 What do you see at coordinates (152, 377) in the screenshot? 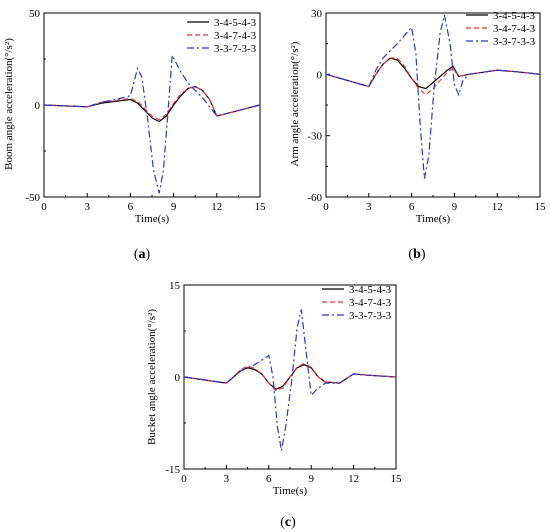
I see `y-axis-label: Bucket angle acceleration(°/s²)` at bounding box center [152, 377].